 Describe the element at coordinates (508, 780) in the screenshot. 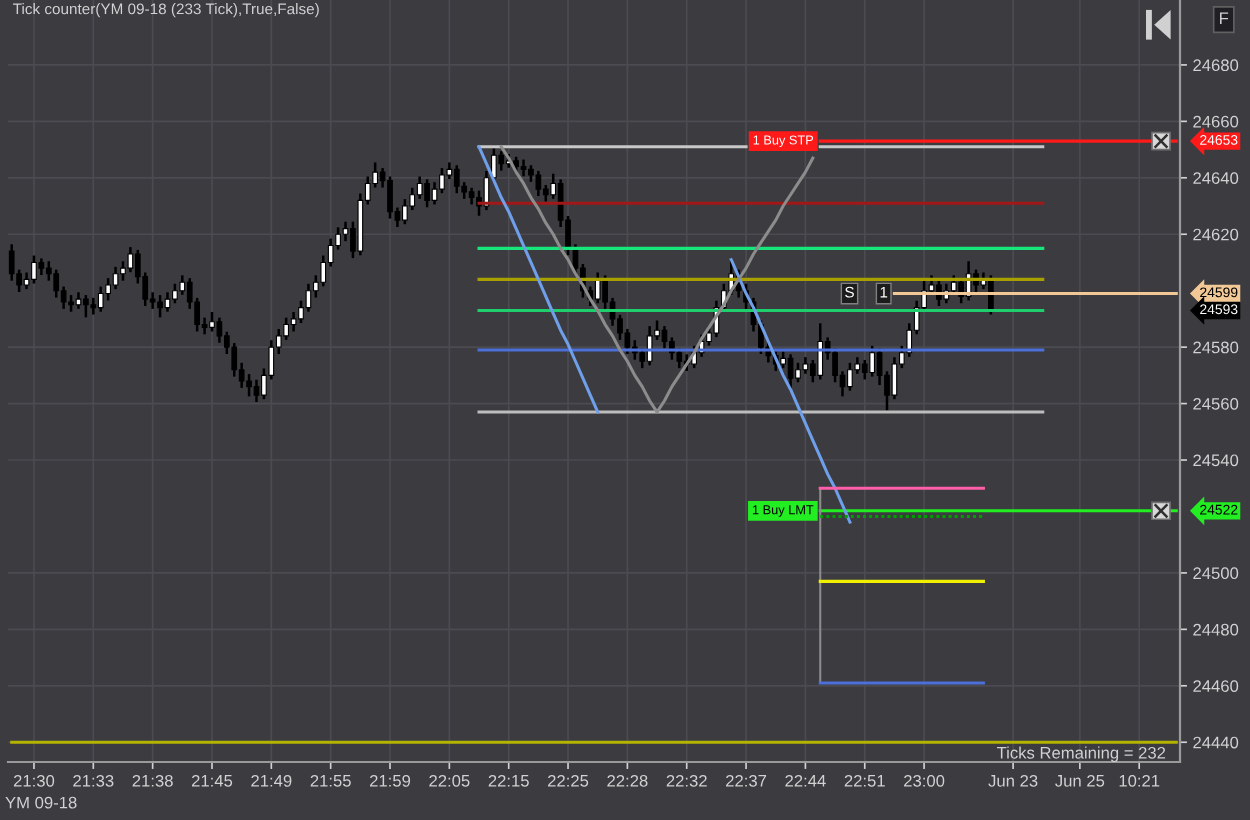

I see `x-tick-label: 22:15` at that location.